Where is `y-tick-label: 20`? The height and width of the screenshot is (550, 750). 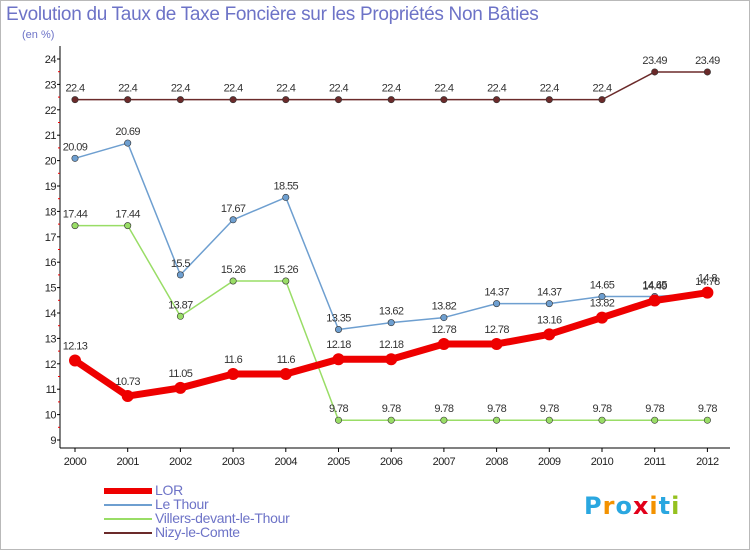
y-tick-label: 20 is located at coordinates (51, 162).